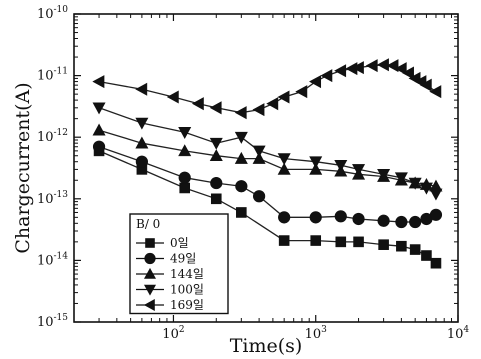 This screenshot has width=481, height=359. I want to click on y-tick-label: 10-15, so click(52, 321).